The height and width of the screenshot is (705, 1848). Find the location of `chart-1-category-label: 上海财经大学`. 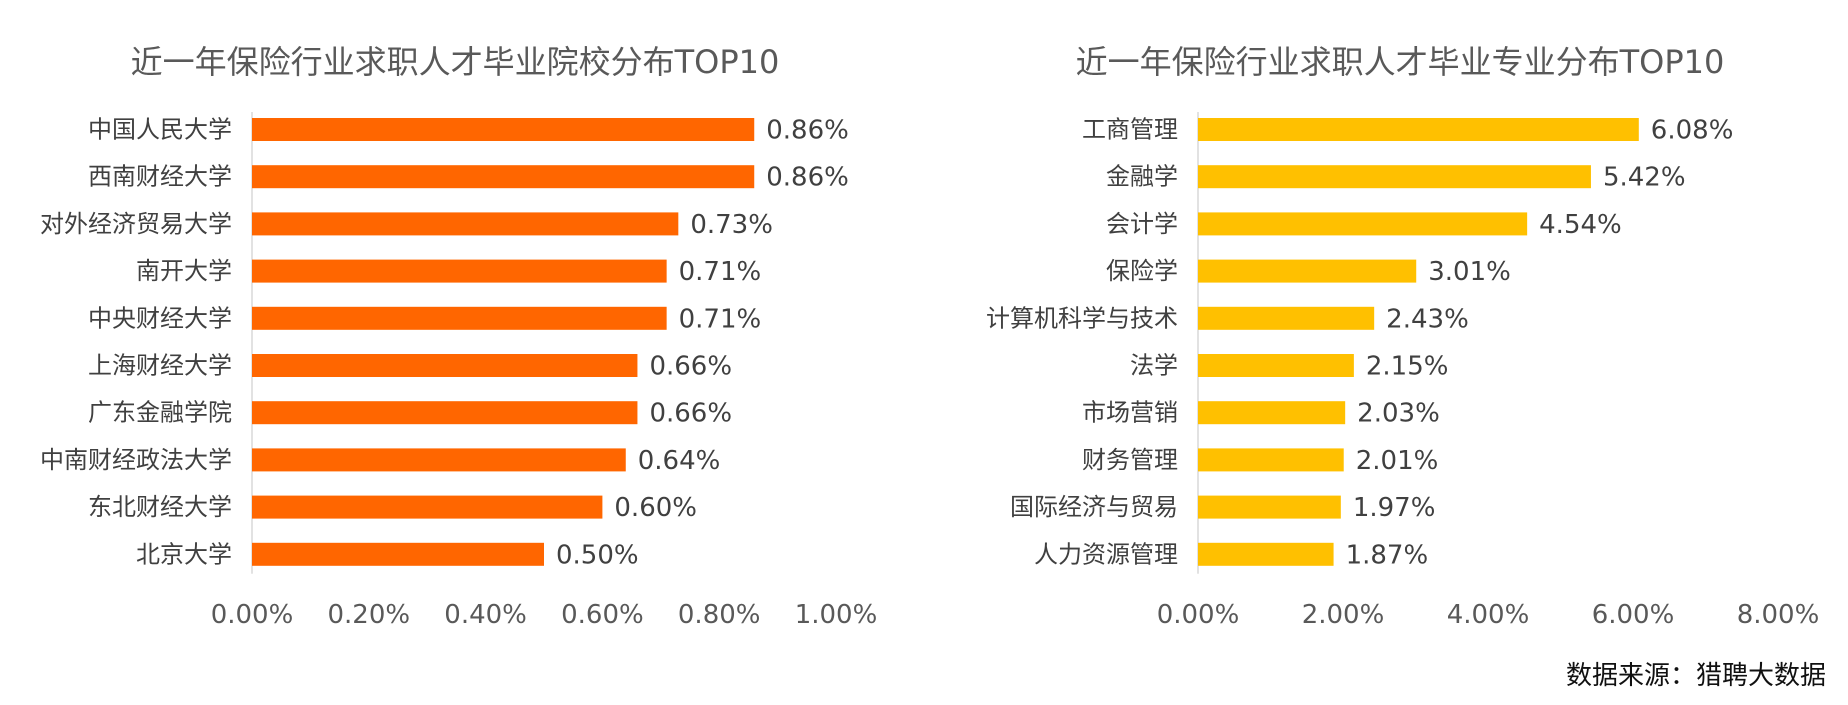

chart-1-category-label: 上海财经大学 is located at coordinates (160, 366).